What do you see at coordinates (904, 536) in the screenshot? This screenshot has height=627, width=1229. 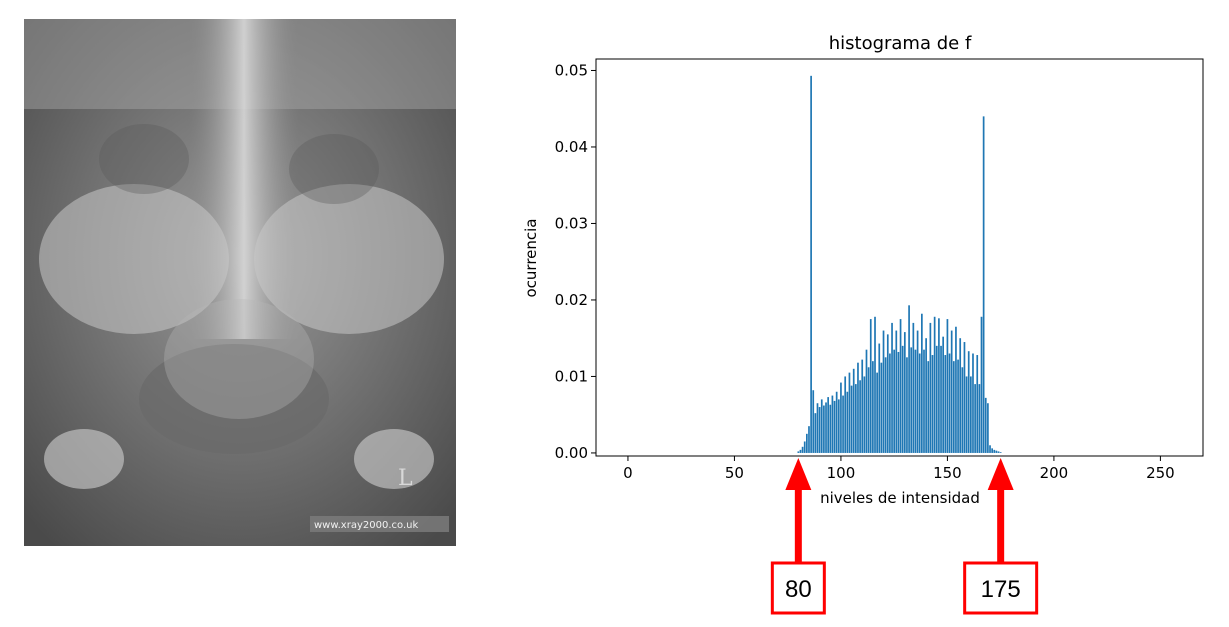 I see `threshold-annotations: 80 175` at bounding box center [904, 536].